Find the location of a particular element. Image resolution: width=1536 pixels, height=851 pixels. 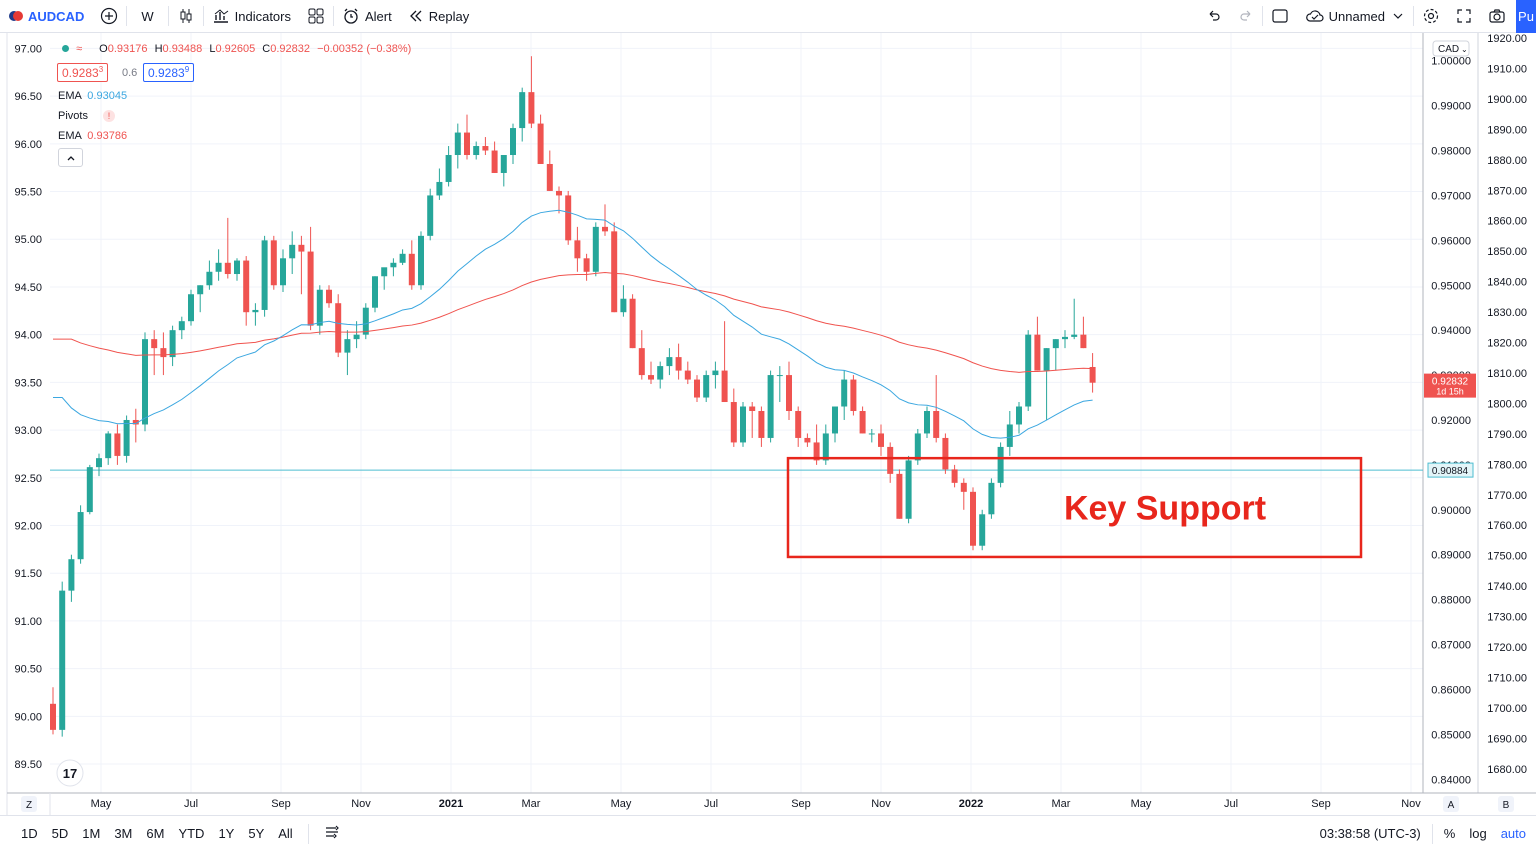

far-right-tick-label: 1830.00 is located at coordinates (1507, 313).